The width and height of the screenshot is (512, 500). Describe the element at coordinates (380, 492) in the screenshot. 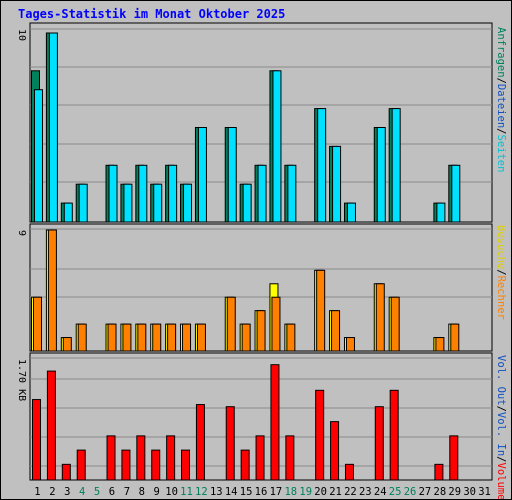

I see `x-day-label: 24` at that location.